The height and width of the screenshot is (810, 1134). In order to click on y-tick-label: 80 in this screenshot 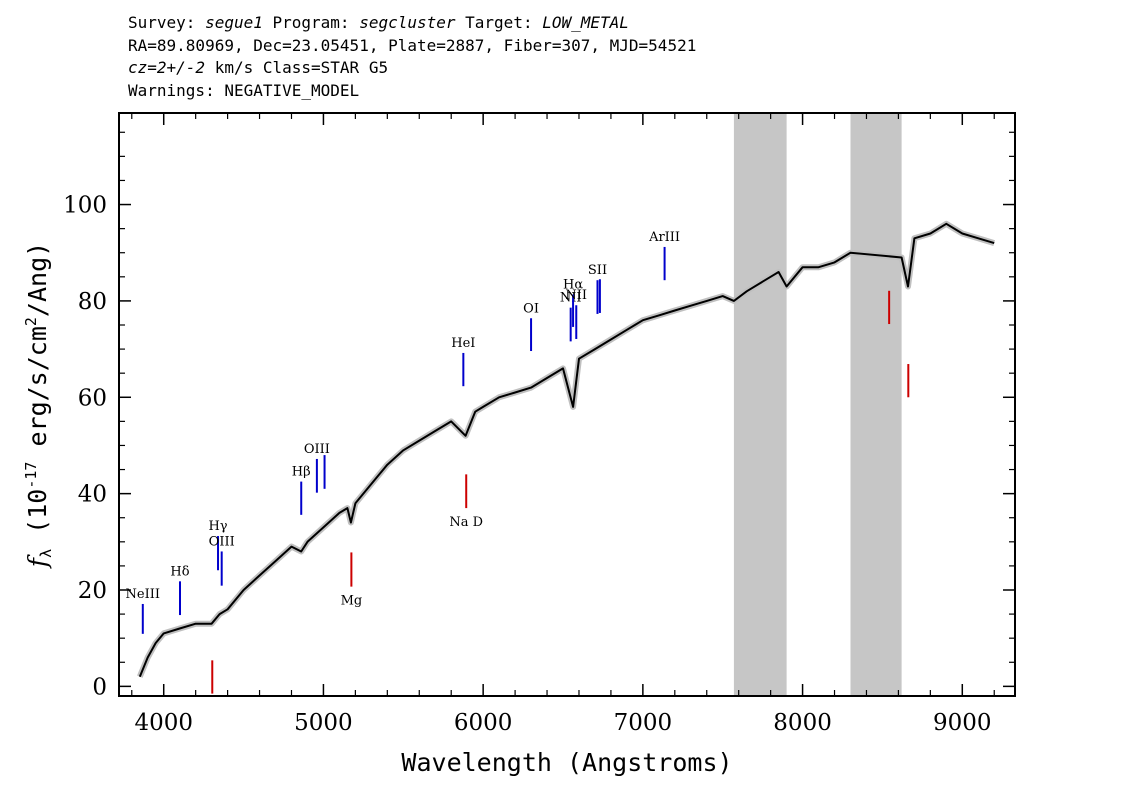, I will do `click(92, 302)`.